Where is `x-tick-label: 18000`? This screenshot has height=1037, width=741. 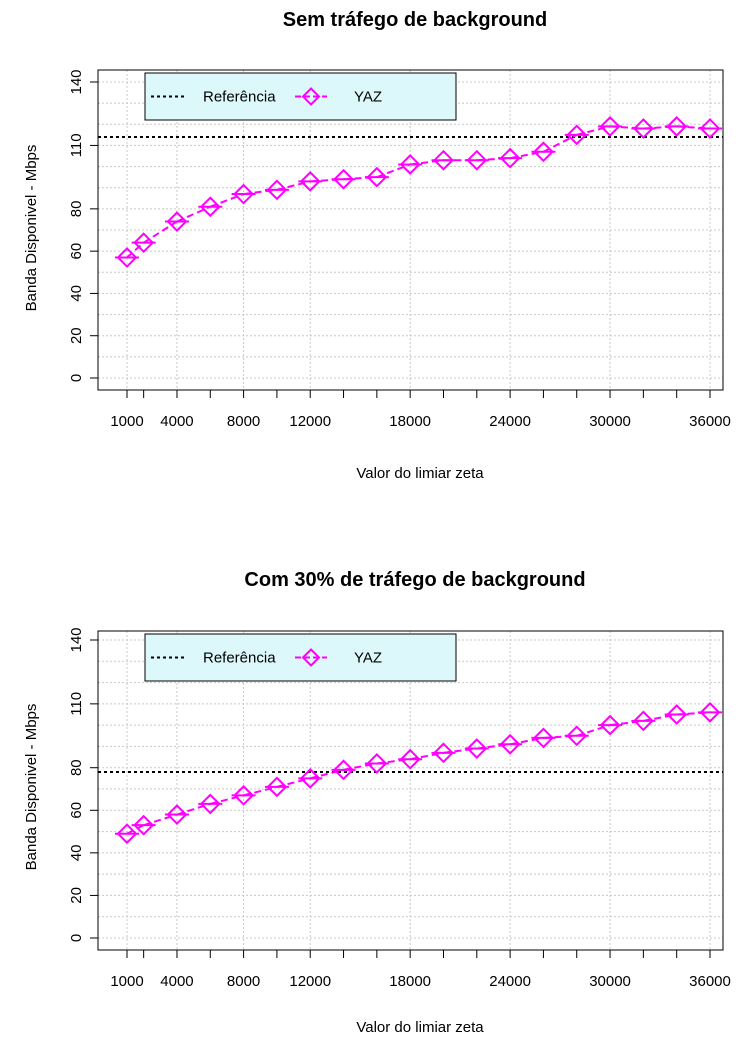
x-tick-label: 18000 is located at coordinates (410, 421).